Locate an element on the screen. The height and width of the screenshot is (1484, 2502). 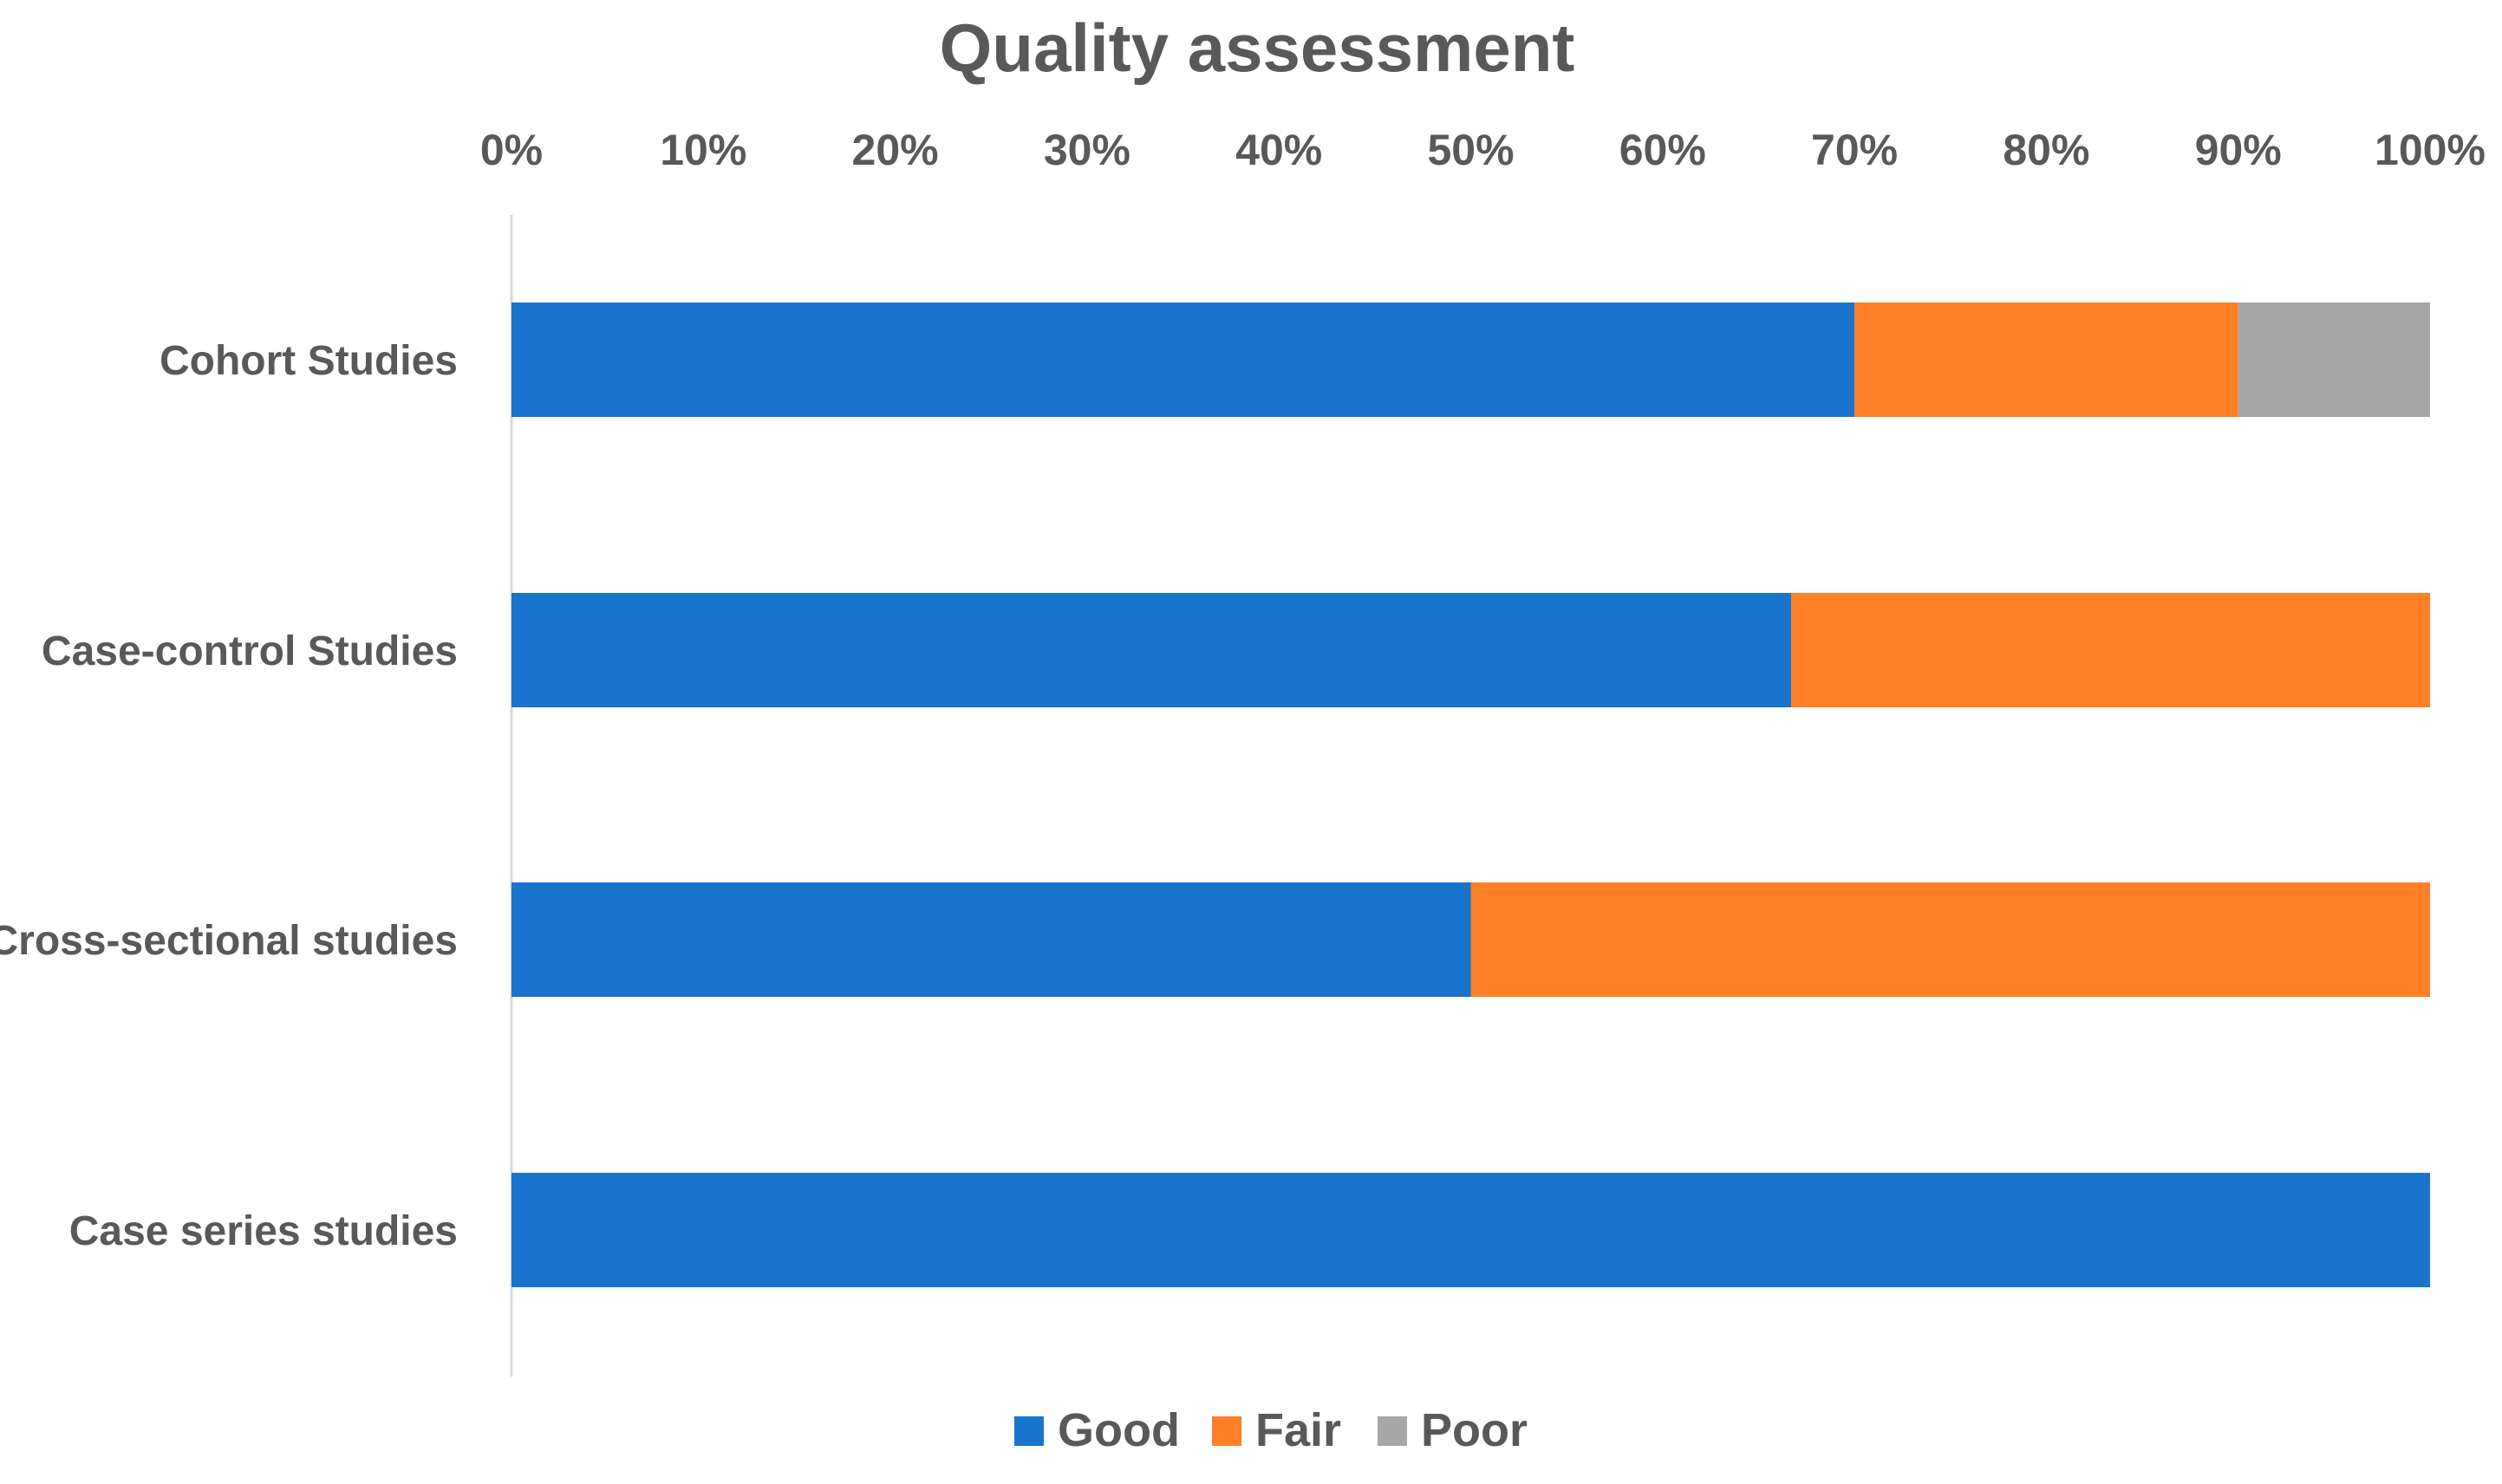
x-tick-label: 10% is located at coordinates (703, 150).